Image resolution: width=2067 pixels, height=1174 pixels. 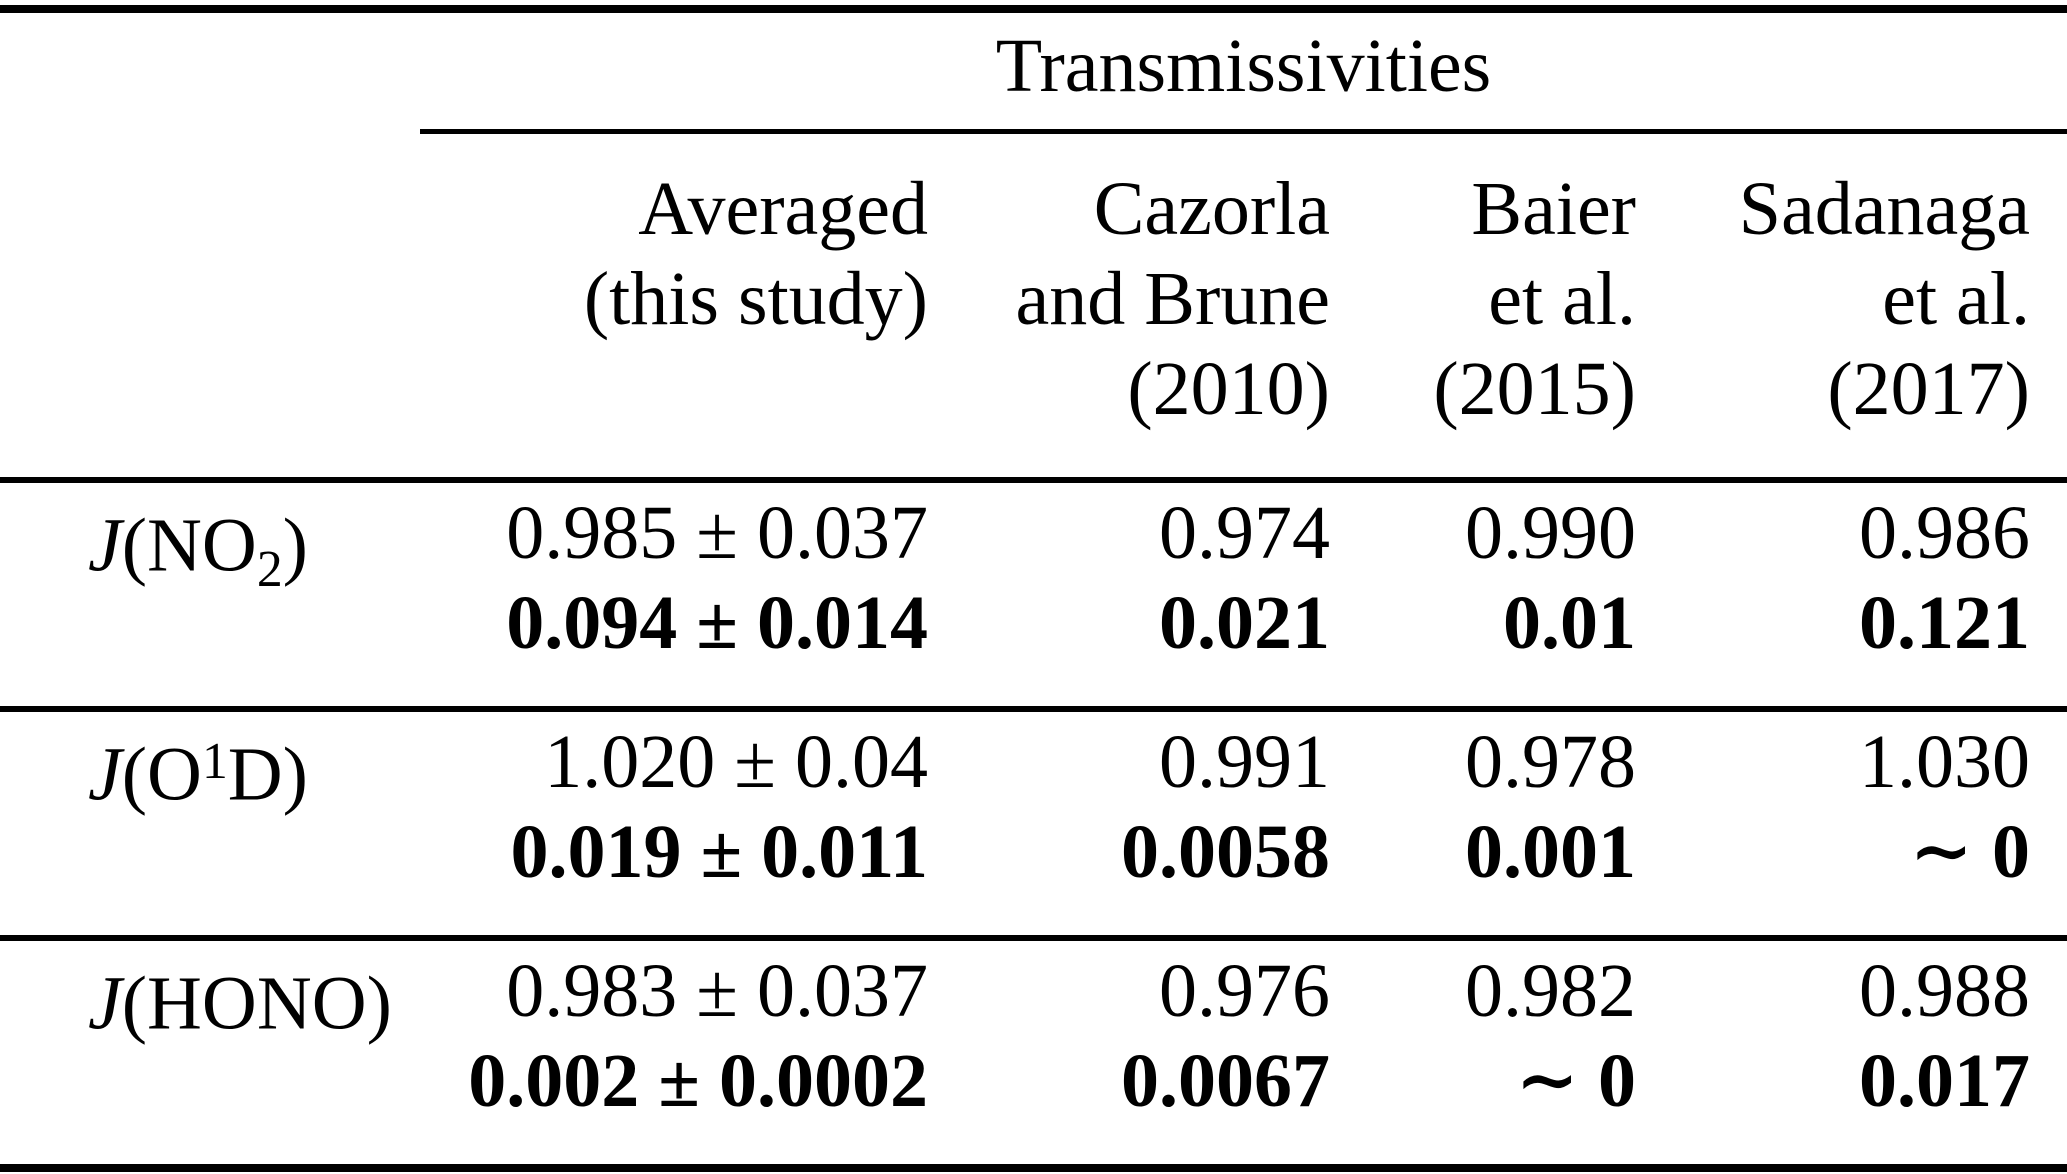 I want to click on transmissivity-value: 0.988, so click(x=1944, y=991).